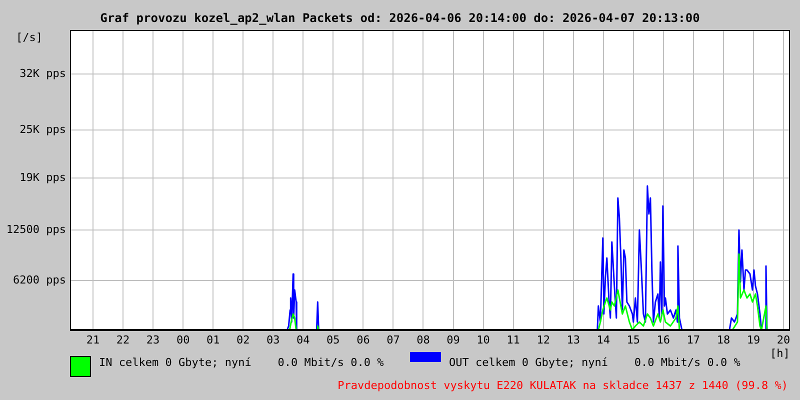 Image resolution: width=800 pixels, height=400 pixels. Describe the element at coordinates (693, 339) in the screenshot. I see `x-tick-label: 17` at that location.